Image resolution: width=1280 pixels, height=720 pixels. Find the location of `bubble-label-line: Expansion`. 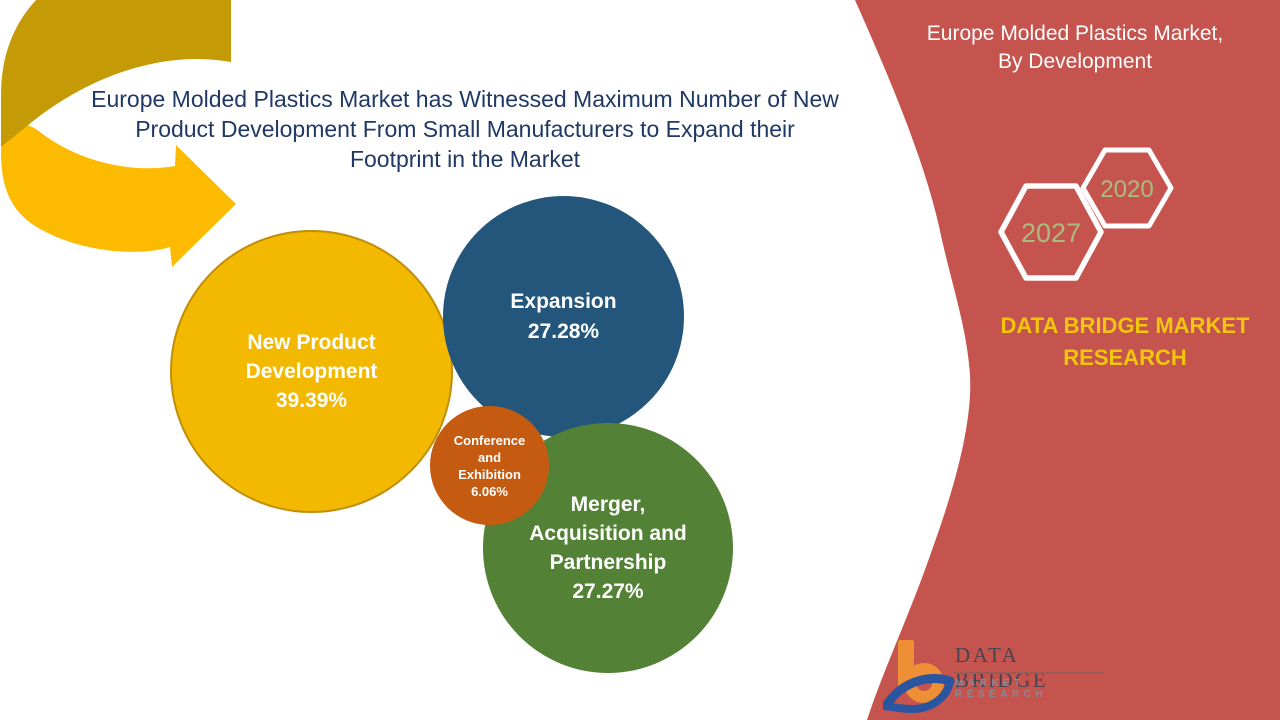

bubble-label-line: Expansion is located at coordinates (563, 301).